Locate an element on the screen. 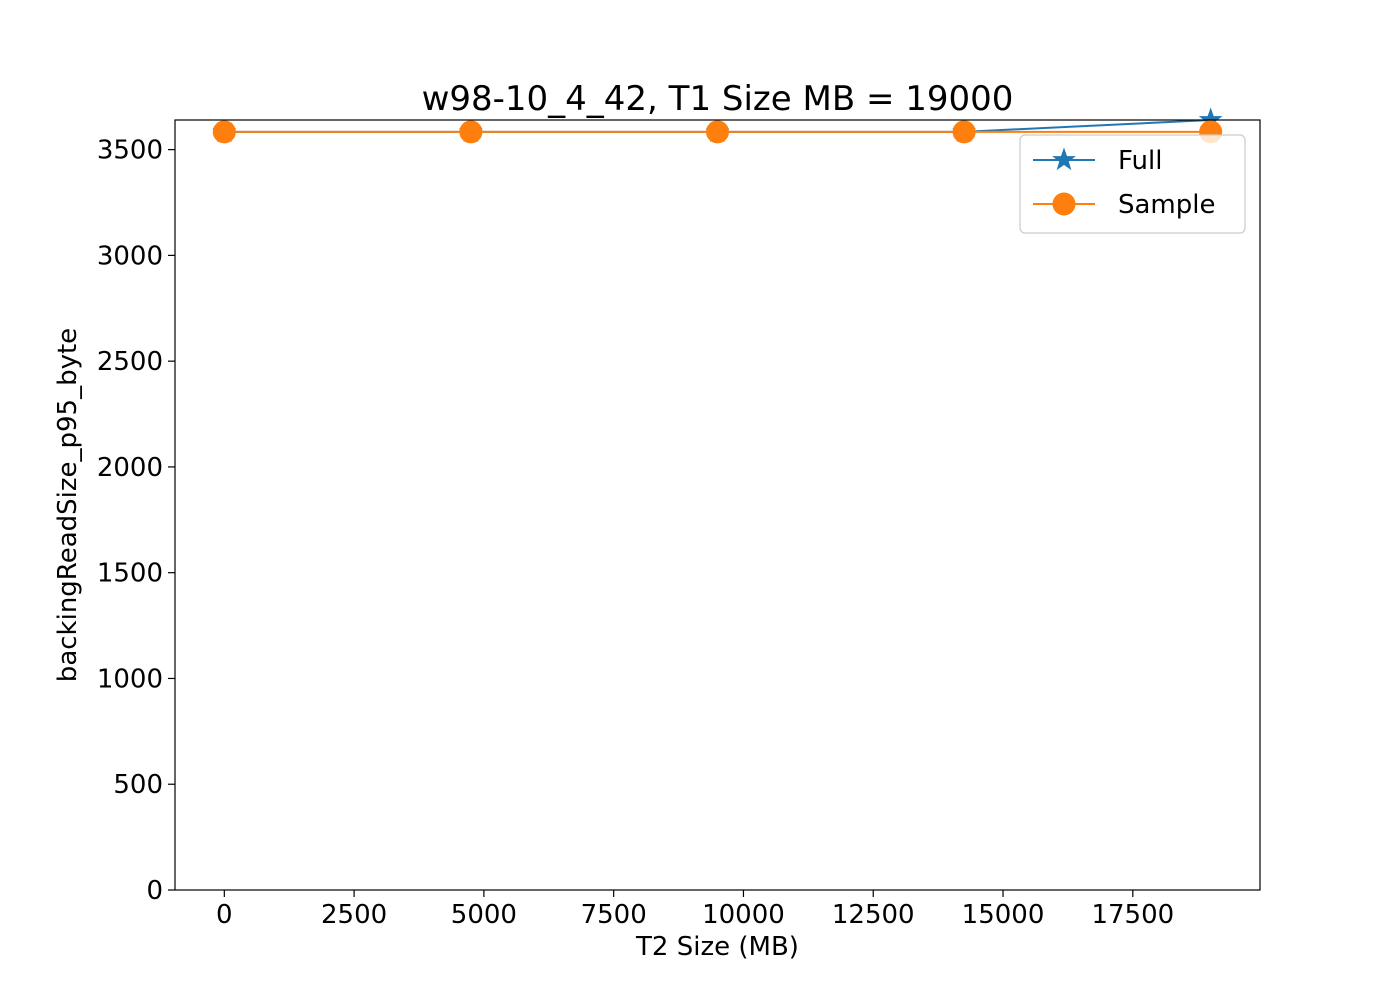 The height and width of the screenshot is (1000, 1400). legend-label-sample: Sample is located at coordinates (1167, 205).